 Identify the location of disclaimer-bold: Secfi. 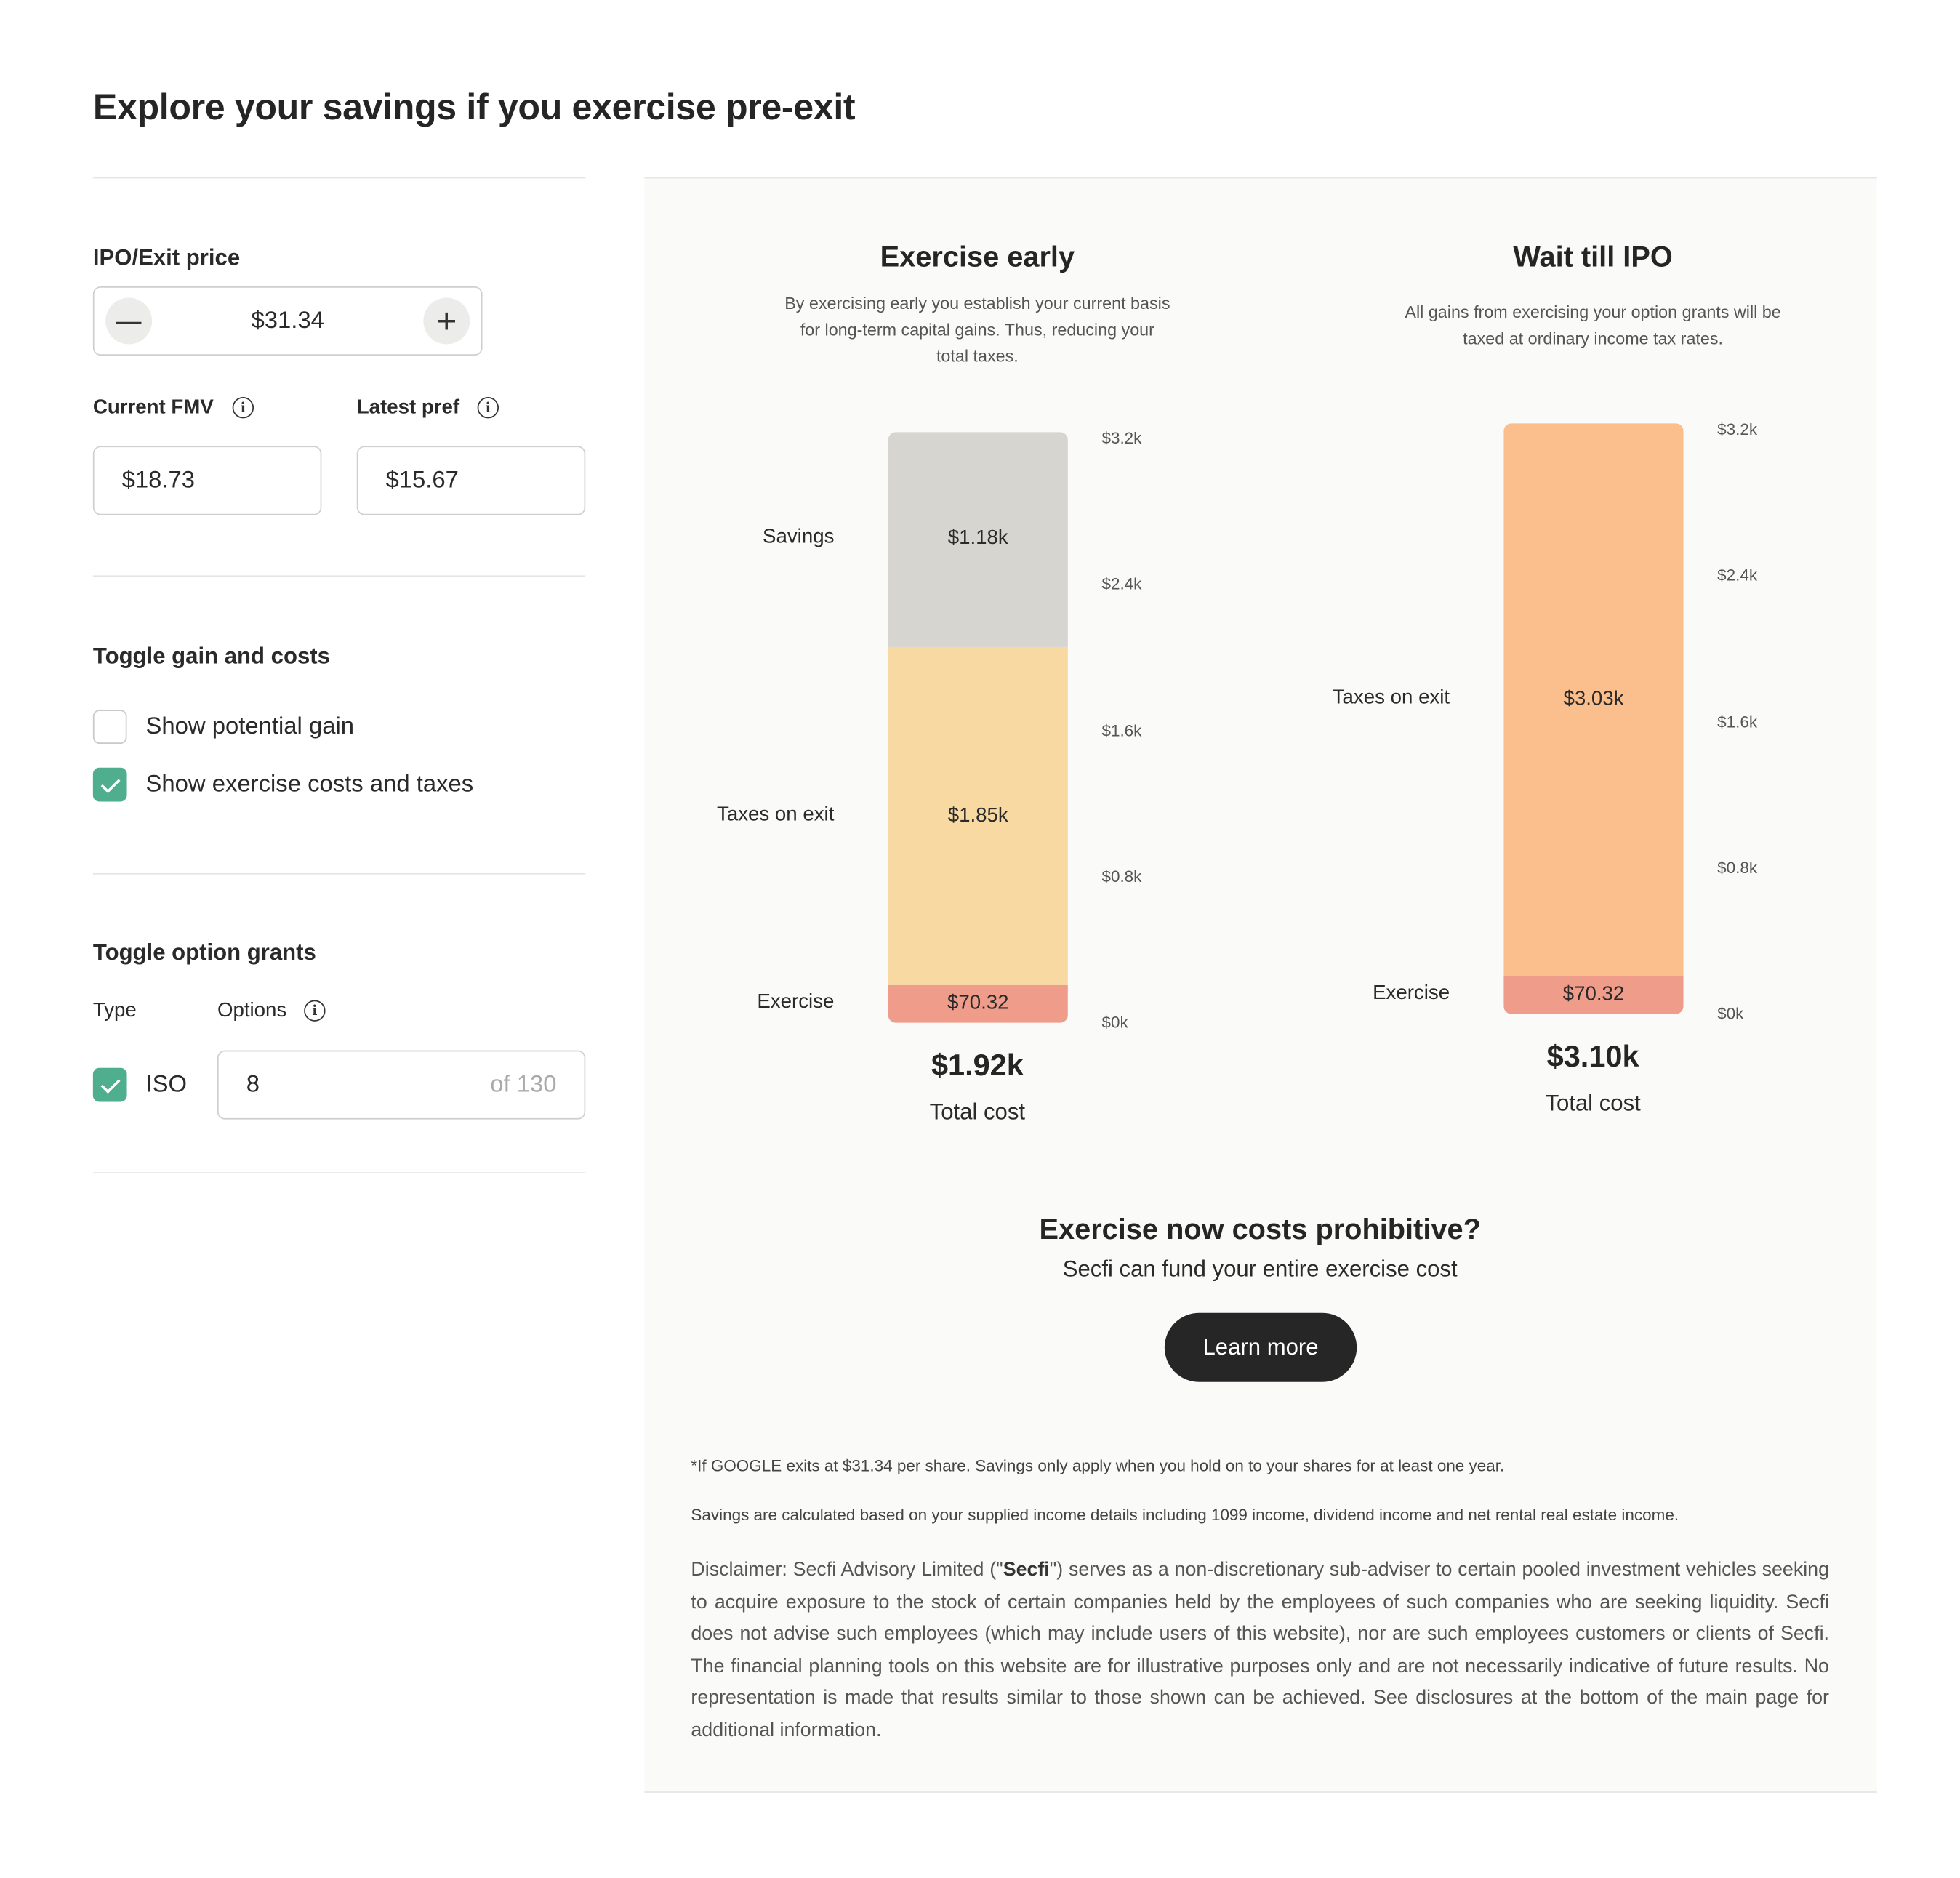
(1026, 1570).